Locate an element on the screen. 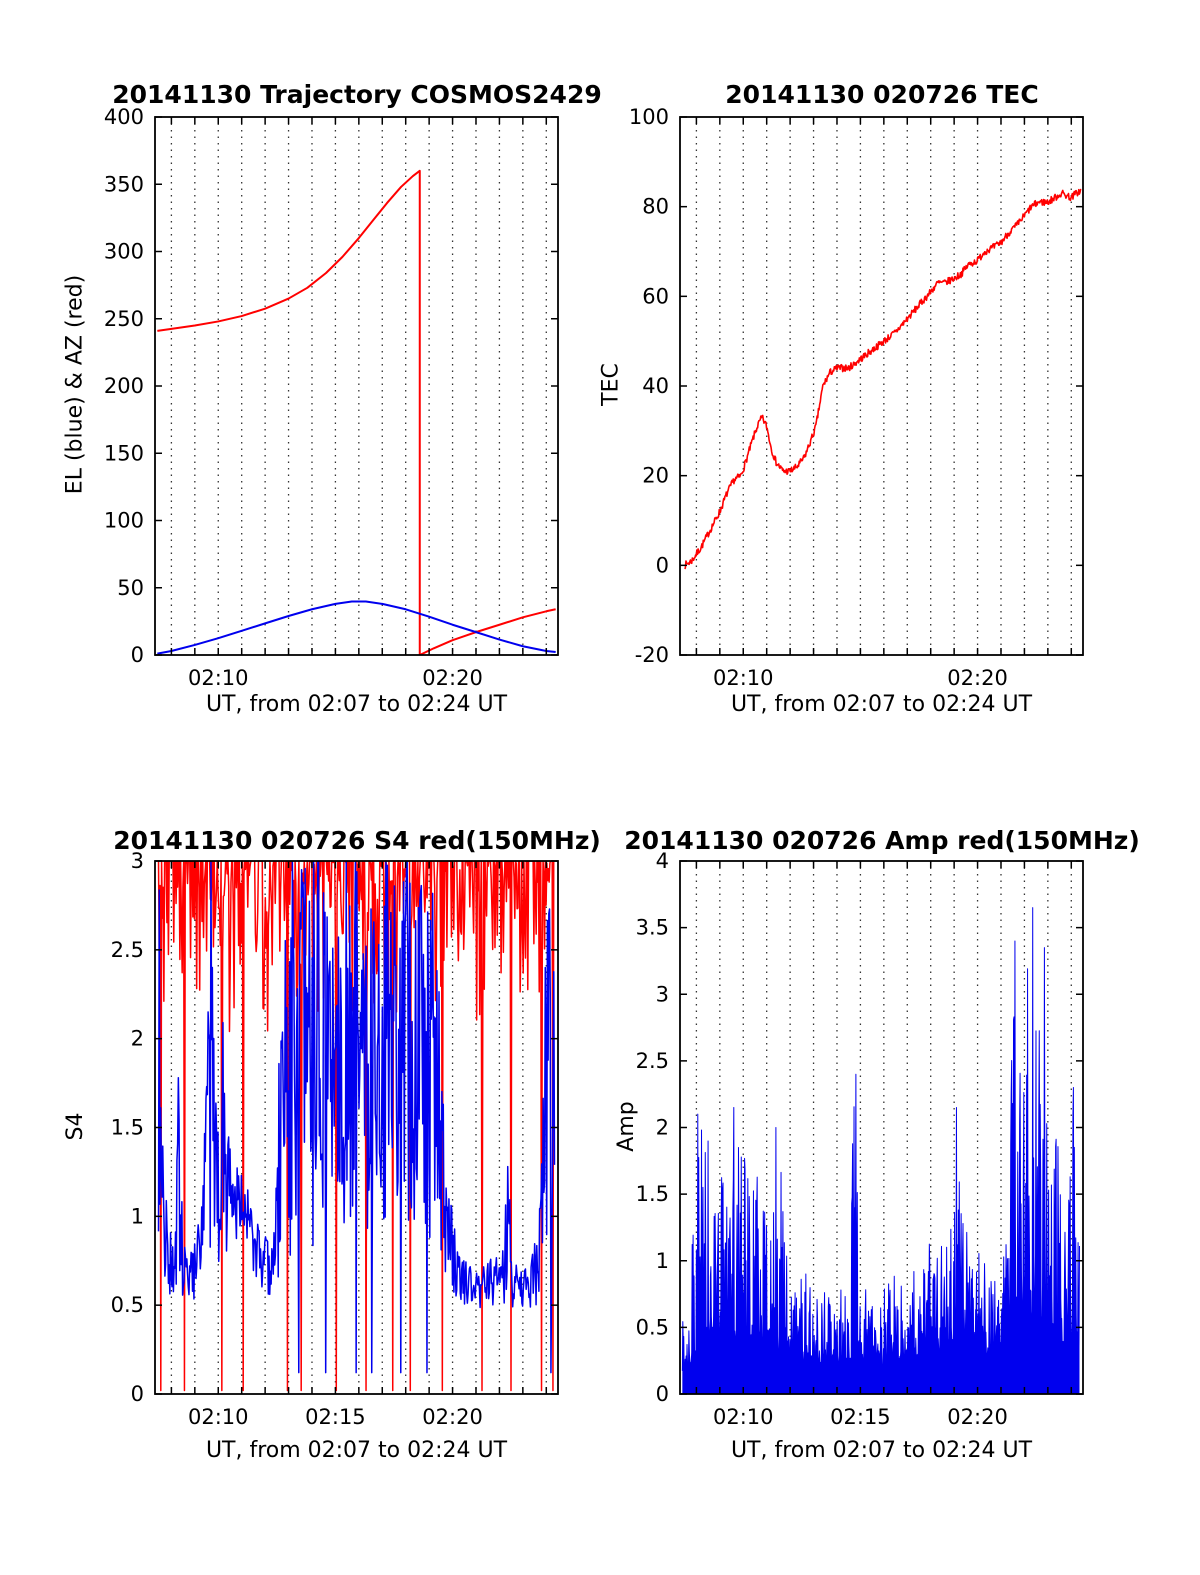 This screenshot has width=1200, height=1575. plot-area-s4: 02:10 02:15 02:20 0 0.5 1 1.5 2 2.5 3 is located at coordinates (335, 1139).